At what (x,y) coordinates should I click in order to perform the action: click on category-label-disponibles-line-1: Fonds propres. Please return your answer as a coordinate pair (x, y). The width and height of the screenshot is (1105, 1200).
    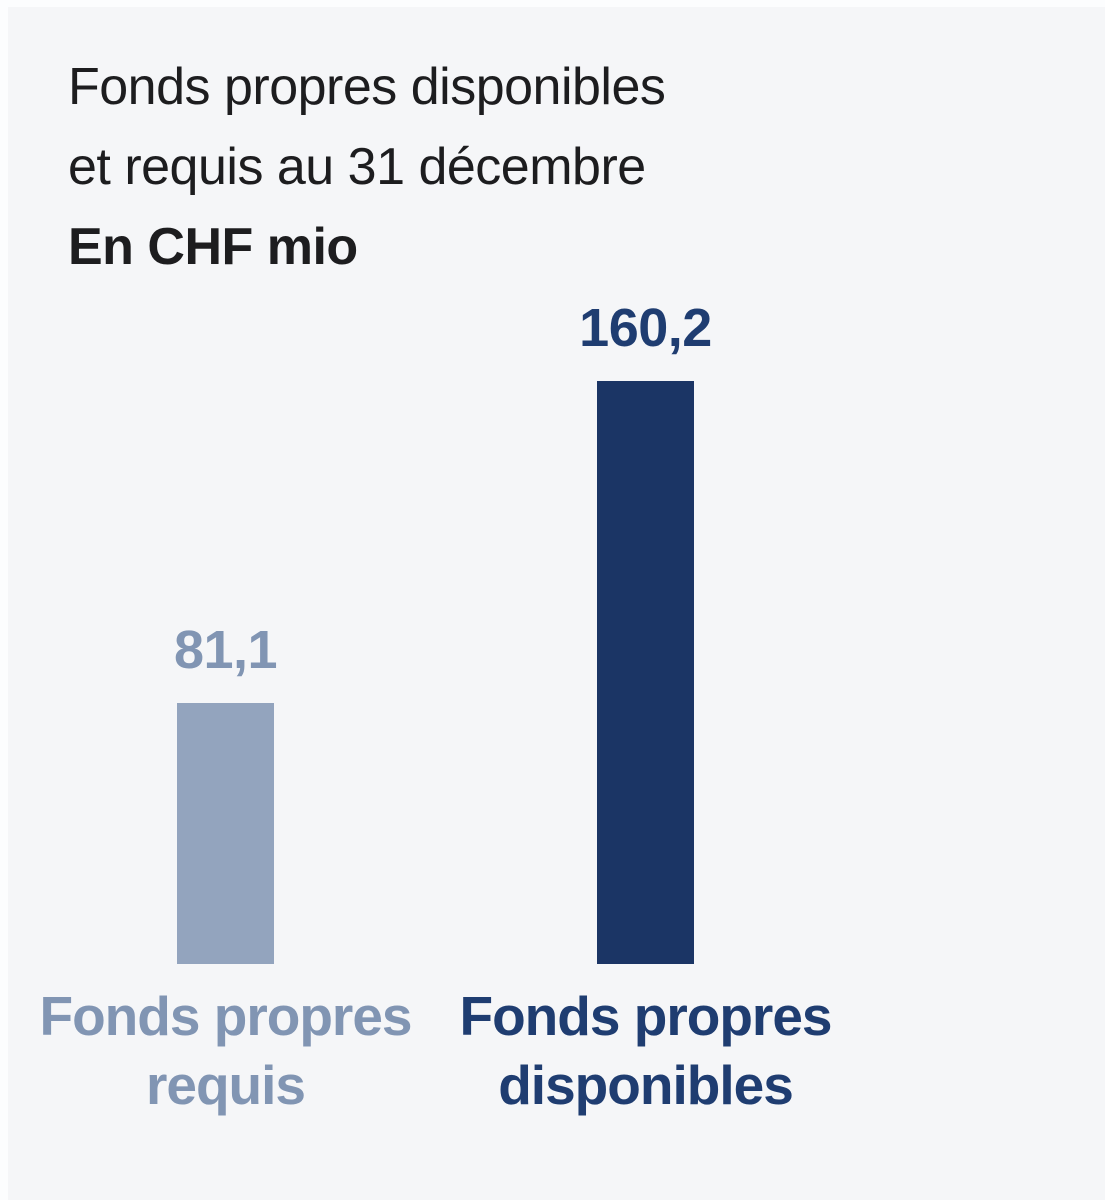
    Looking at the image, I should click on (645, 1016).